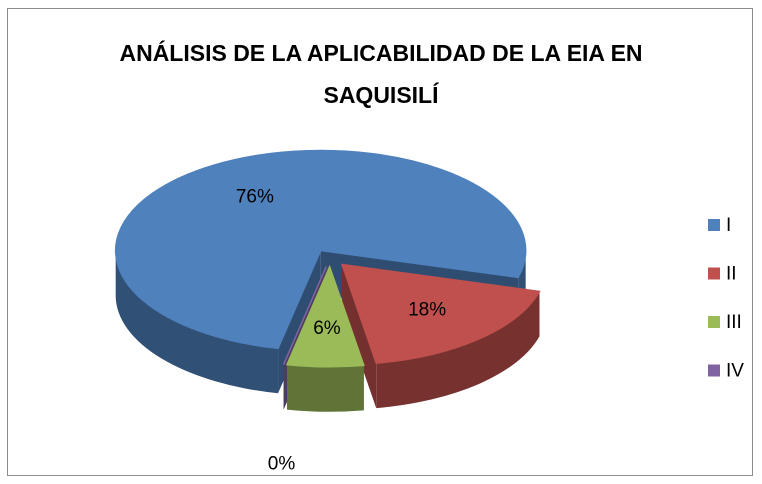 Image resolution: width=762 pixels, height=484 pixels. I want to click on slice-wall, so click(359, 336).